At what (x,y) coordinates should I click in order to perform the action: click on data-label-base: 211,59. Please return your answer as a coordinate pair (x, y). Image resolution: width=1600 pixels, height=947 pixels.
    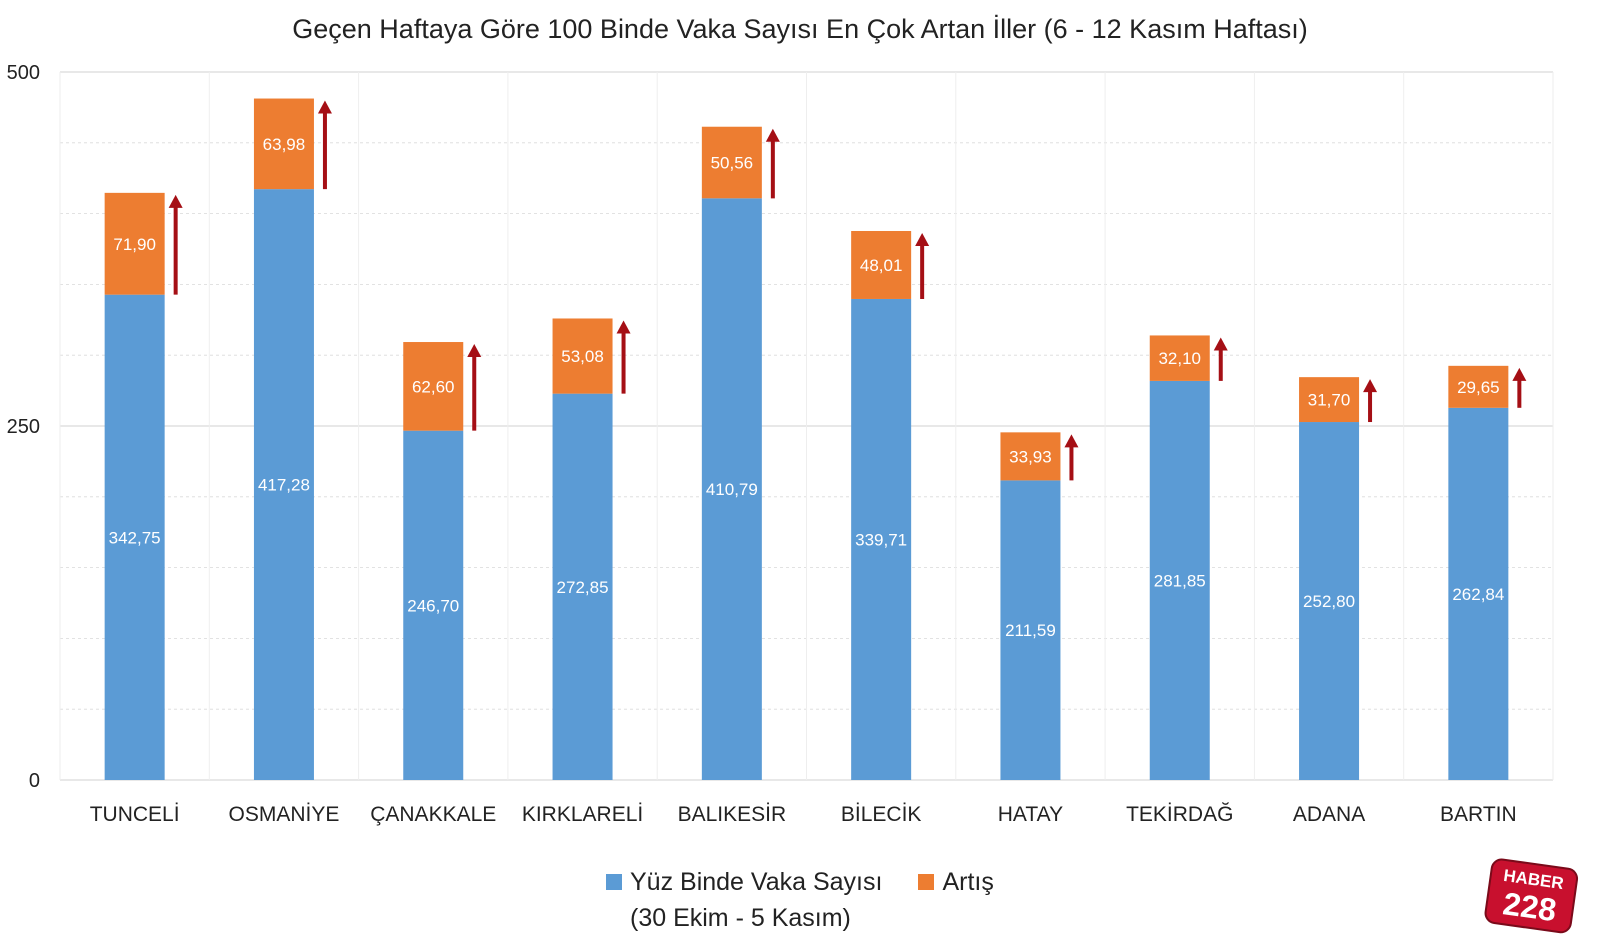
    Looking at the image, I should click on (1030, 630).